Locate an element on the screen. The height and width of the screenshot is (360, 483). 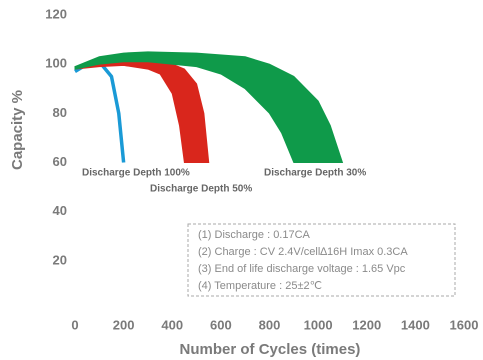
x-tick-label: 800 is located at coordinates (270, 324).